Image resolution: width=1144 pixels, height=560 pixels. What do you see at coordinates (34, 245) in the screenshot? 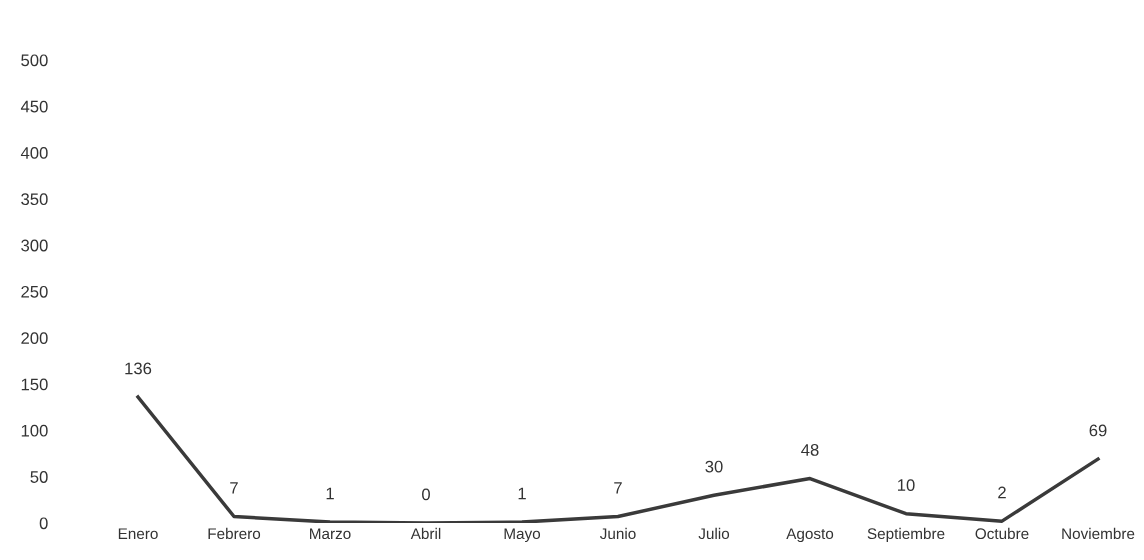
I see `y-tick-label: 300` at bounding box center [34, 245].